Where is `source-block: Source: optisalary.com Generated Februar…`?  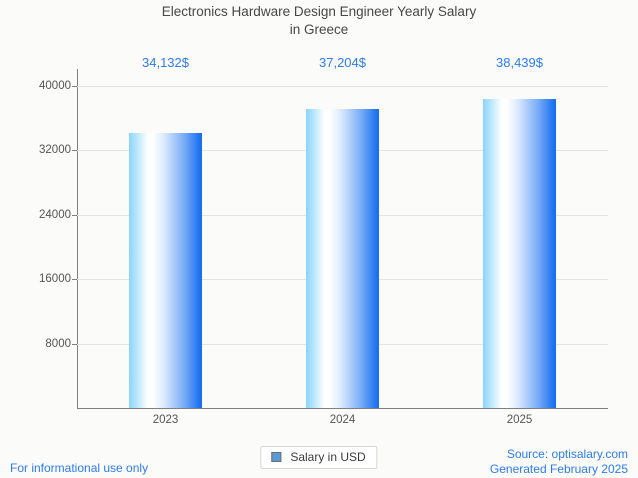
source-block: Source: optisalary.com Generated Februar… is located at coordinates (559, 462).